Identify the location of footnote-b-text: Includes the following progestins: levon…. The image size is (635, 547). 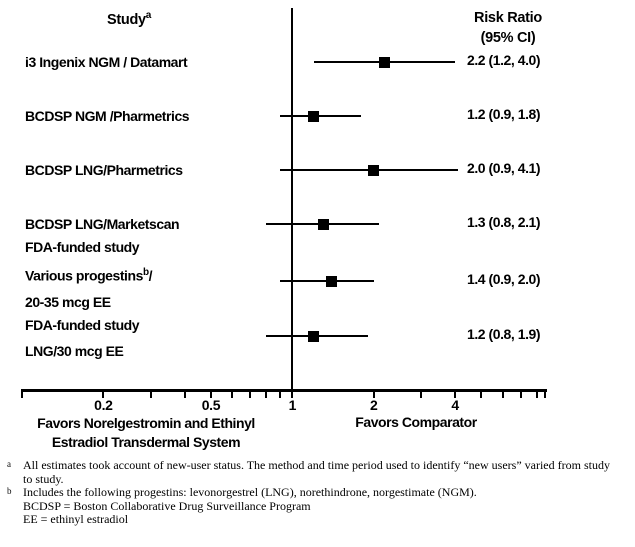
(320, 506).